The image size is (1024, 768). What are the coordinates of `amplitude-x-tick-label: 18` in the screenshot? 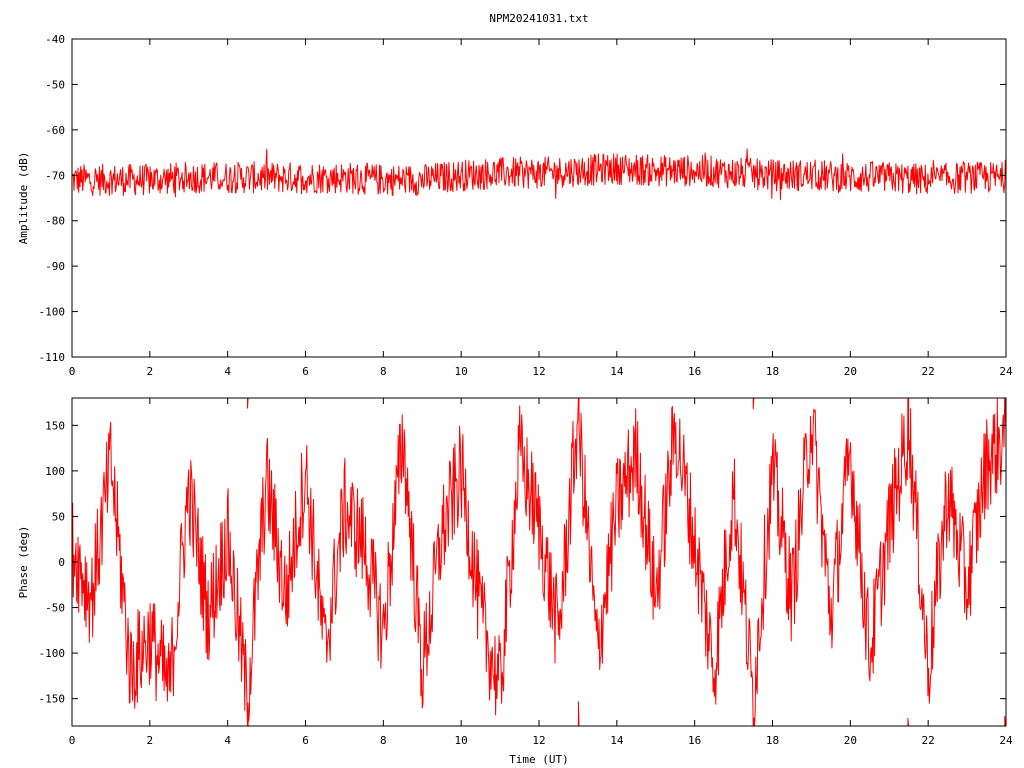 It's located at (772, 371).